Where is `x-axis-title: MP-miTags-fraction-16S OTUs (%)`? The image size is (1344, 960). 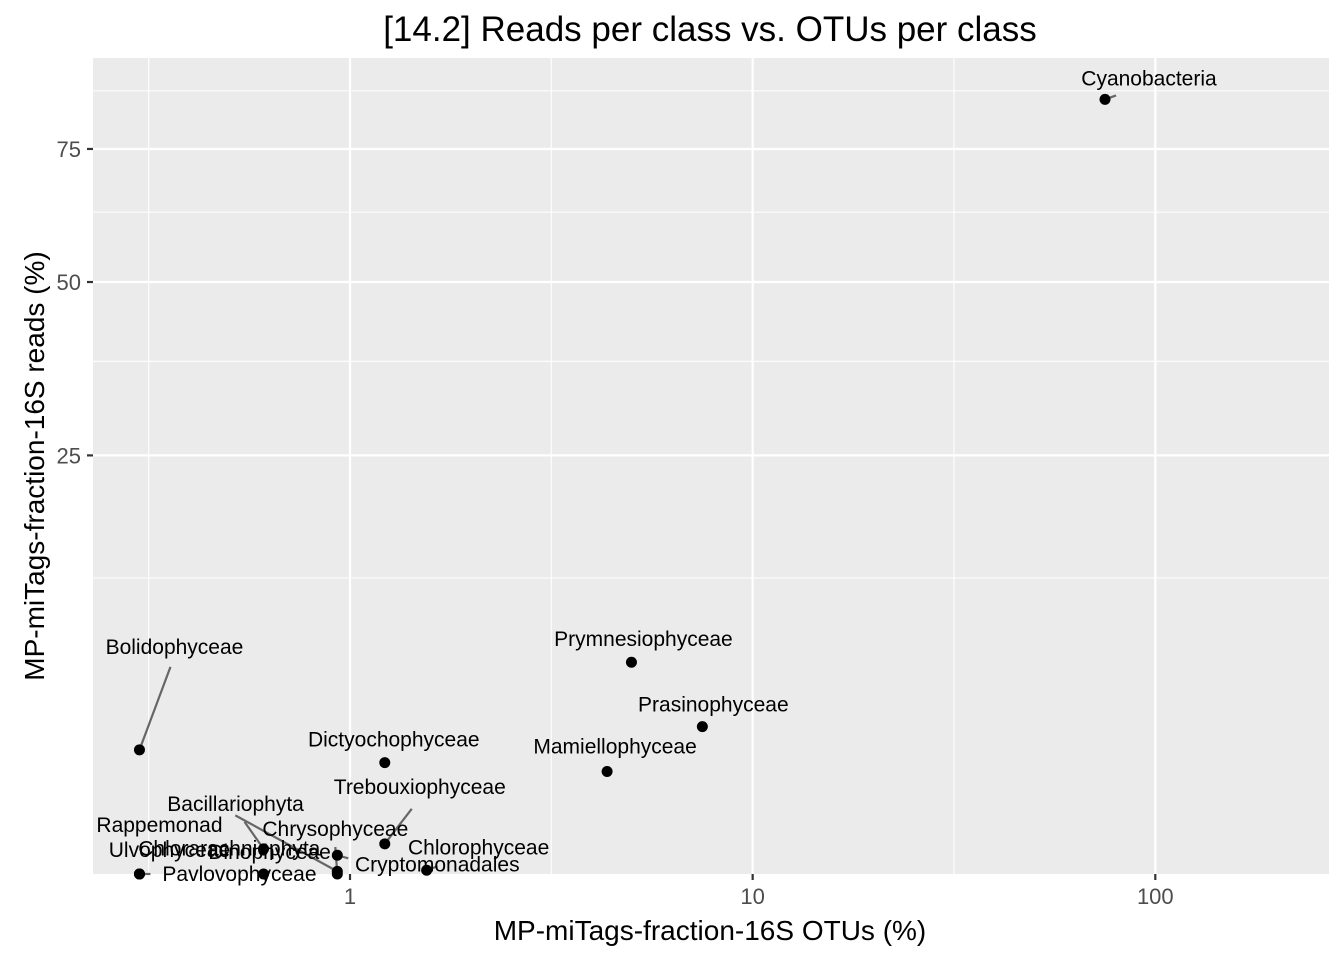 x-axis-title: MP-miTags-fraction-16S OTUs (%) is located at coordinates (710, 930).